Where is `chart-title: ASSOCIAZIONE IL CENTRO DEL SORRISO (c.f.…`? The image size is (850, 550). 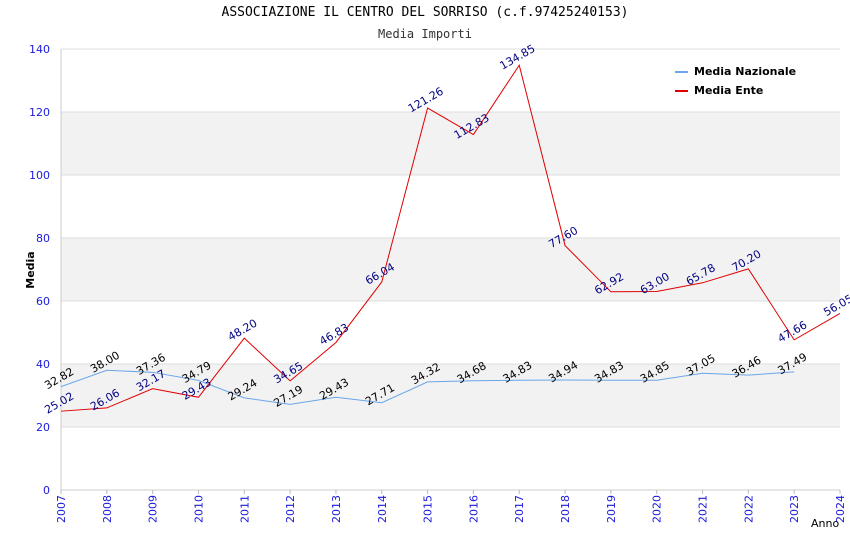 chart-title: ASSOCIAZIONE IL CENTRO DEL SORRISO (c.f.… is located at coordinates (425, 12).